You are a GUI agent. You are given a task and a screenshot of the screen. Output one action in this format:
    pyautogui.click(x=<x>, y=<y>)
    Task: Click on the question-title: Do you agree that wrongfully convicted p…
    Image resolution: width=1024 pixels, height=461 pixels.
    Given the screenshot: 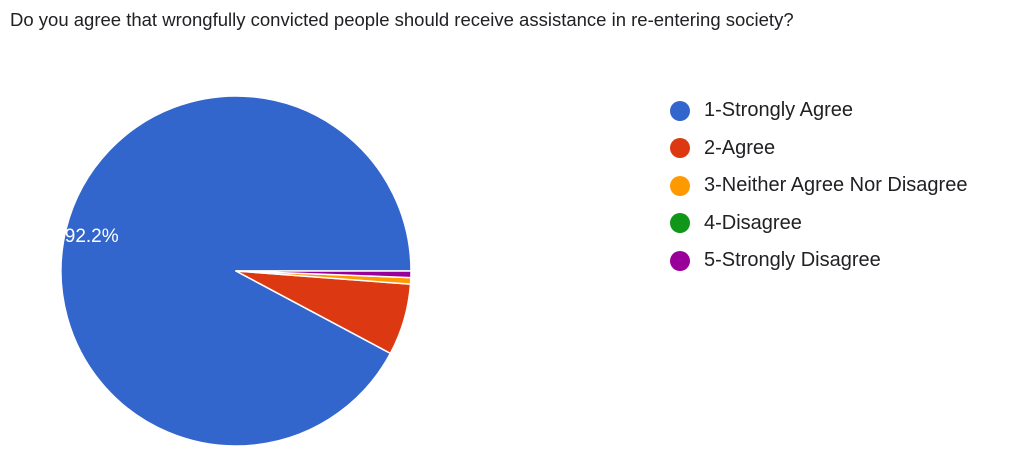 What is the action you would take?
    pyautogui.click(x=402, y=19)
    